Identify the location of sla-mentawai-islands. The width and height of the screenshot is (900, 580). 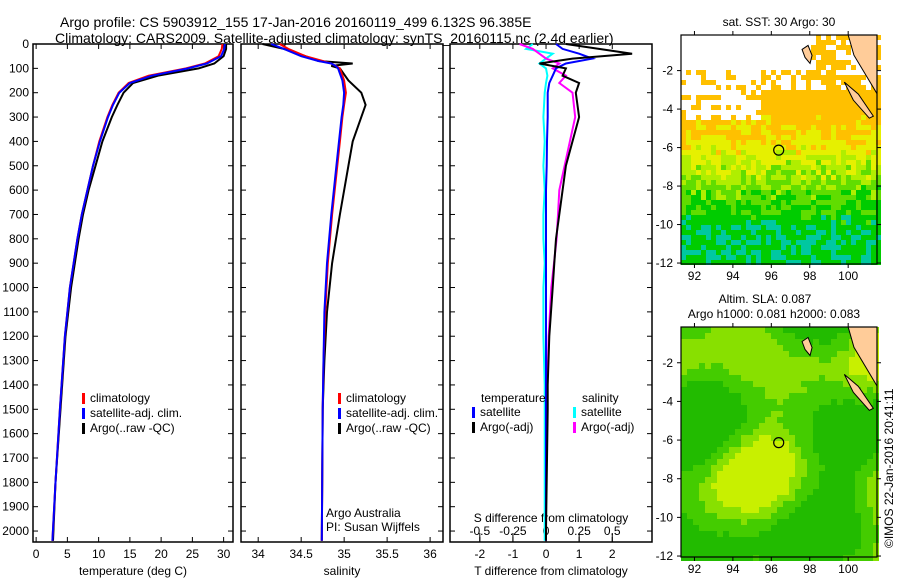
(859, 392).